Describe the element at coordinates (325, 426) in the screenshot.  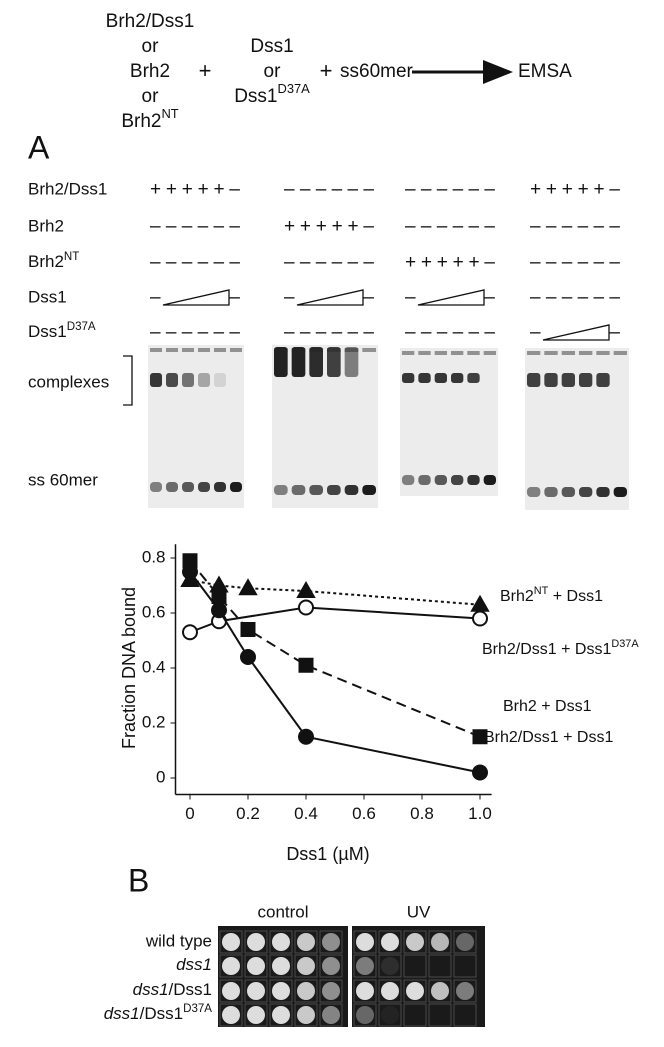
I see `gel-image` at that location.